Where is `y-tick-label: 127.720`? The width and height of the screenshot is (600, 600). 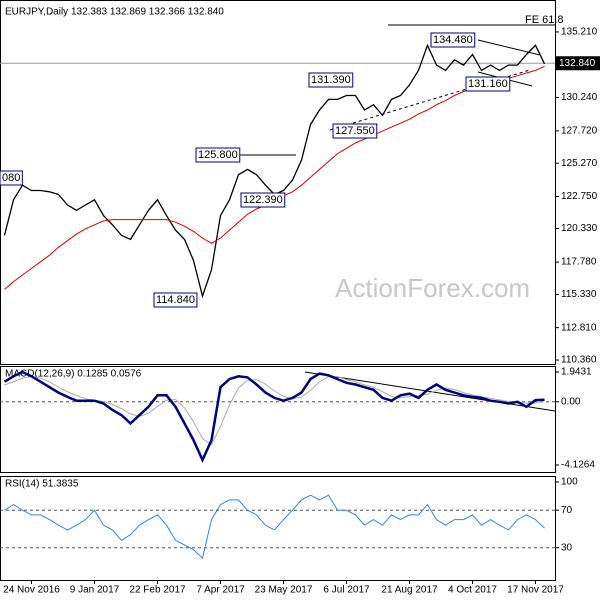
y-tick-label: 127.720 is located at coordinates (579, 130).